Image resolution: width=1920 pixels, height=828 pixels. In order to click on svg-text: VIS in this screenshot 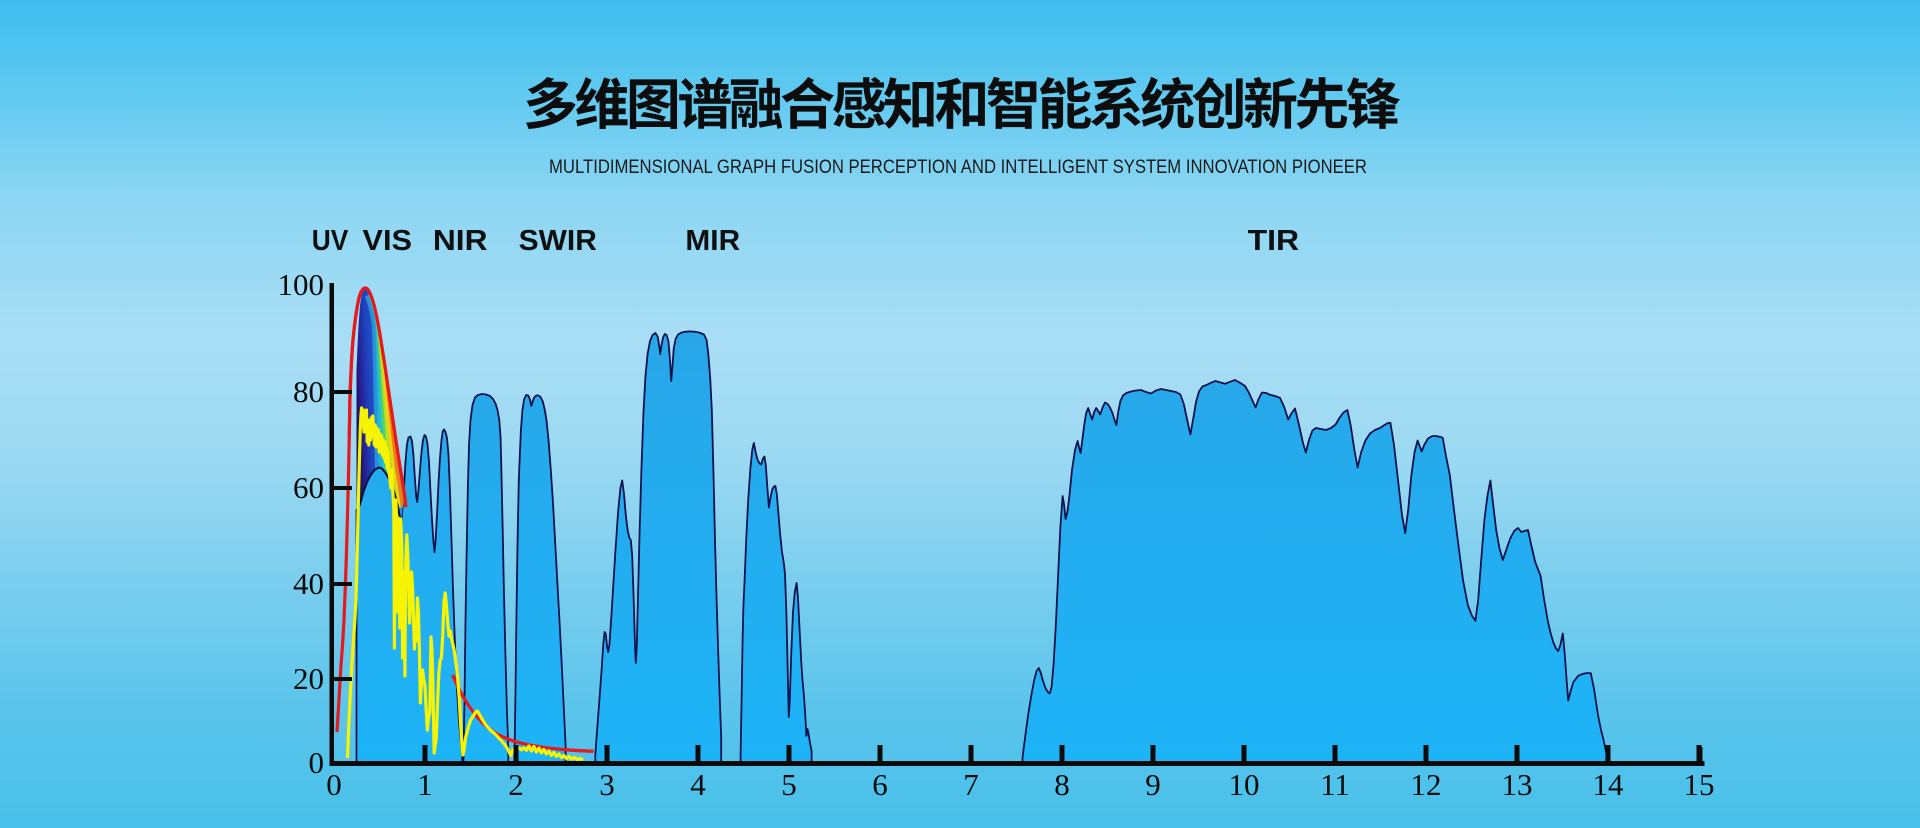, I will do `click(388, 241)`.